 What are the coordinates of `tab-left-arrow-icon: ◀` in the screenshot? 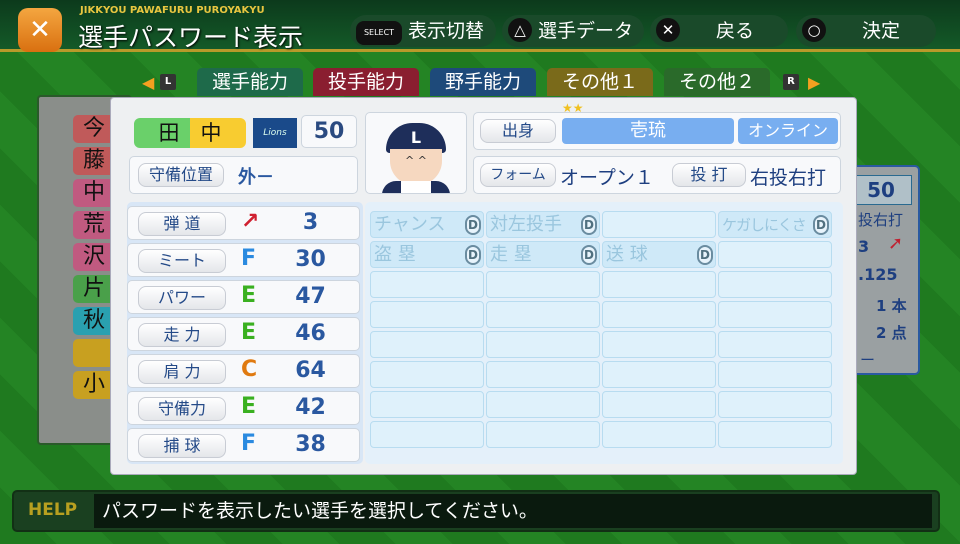 It's located at (148, 82).